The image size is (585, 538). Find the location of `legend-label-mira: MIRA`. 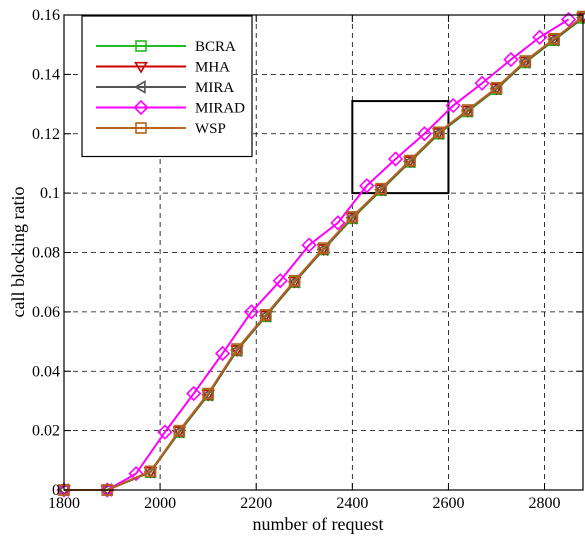

legend-label-mira: MIRA is located at coordinates (214, 88).